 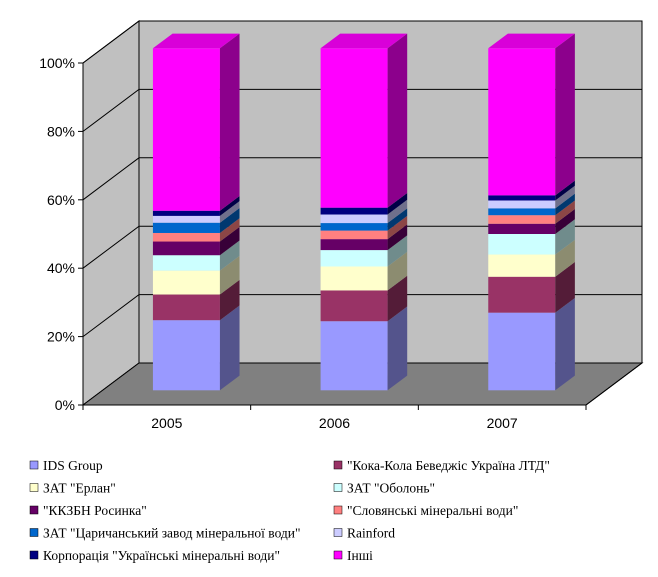 What do you see at coordinates (161, 555) in the screenshot?
I see `legend-label: Корпорація "Українські мінеральні води"` at bounding box center [161, 555].